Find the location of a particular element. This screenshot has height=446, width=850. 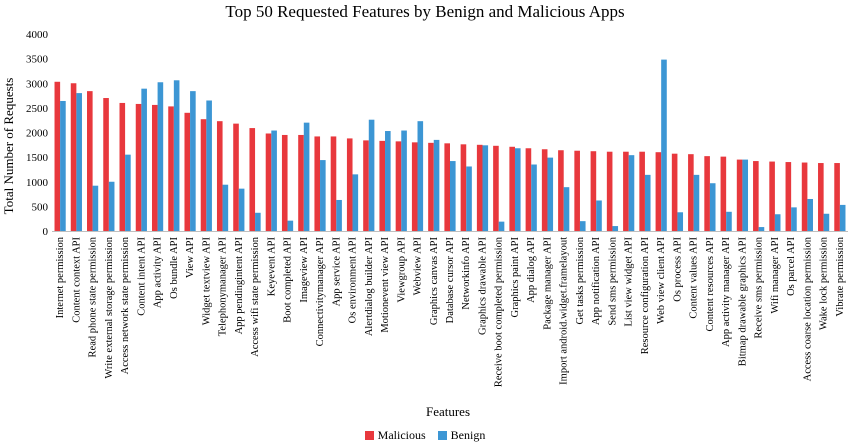

x-tick-label: Database cursor API is located at coordinates (450, 280).